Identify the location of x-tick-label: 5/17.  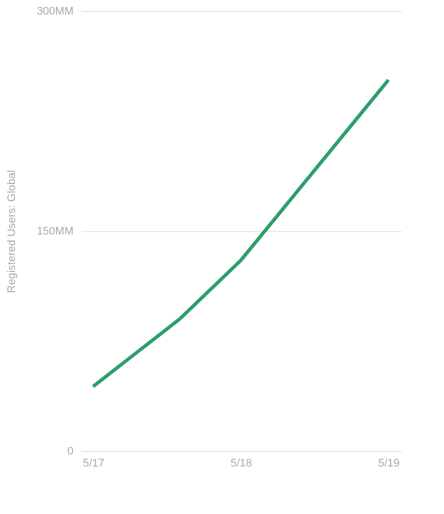
(93, 464).